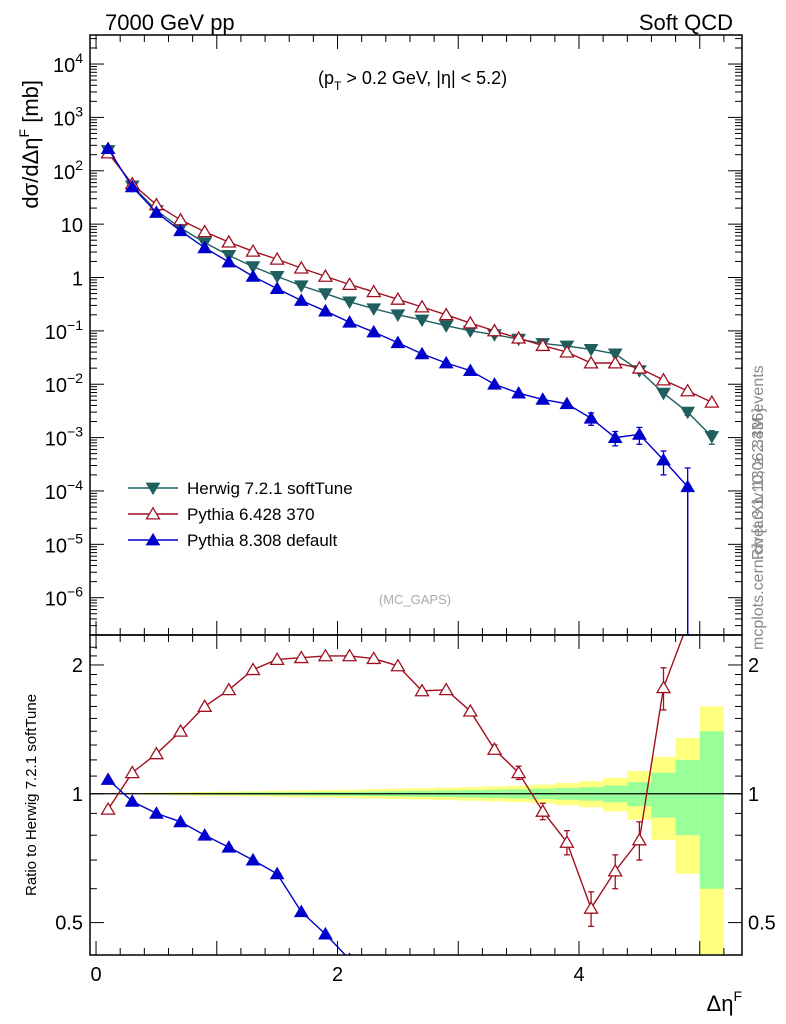  I want to click on y-tick-label-ratio-left: 2, so click(77, 666).